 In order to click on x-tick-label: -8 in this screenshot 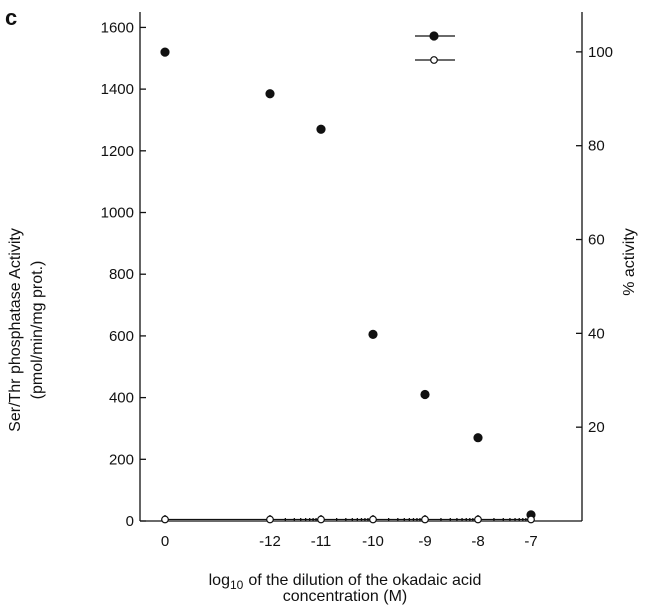, I will do `click(477, 541)`.